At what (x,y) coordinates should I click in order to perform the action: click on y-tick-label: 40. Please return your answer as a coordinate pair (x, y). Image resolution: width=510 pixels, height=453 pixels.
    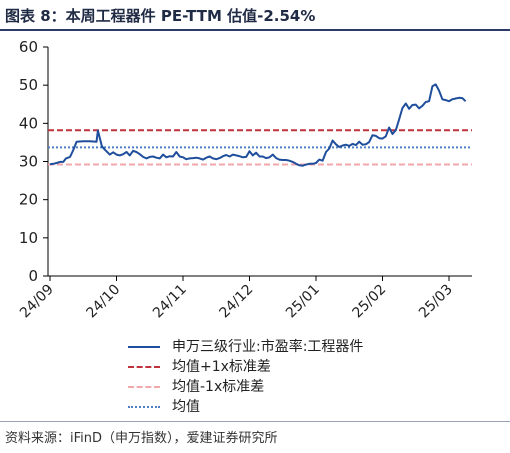
    Looking at the image, I should click on (28, 123).